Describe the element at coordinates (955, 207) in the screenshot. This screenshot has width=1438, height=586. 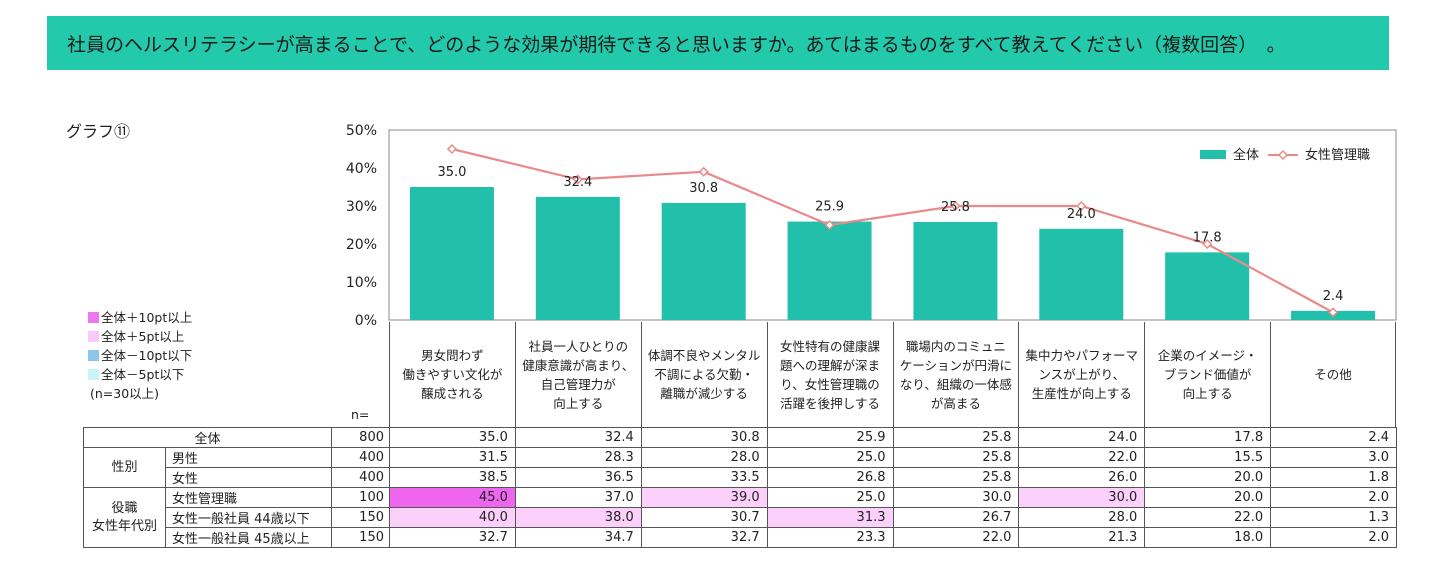
I see `data-label: 25.8` at that location.